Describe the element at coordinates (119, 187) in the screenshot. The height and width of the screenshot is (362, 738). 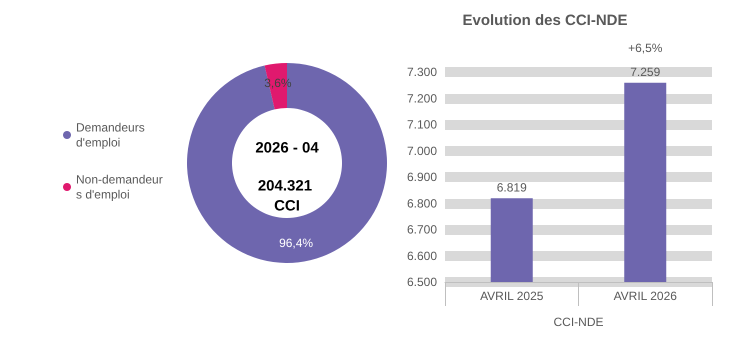
I see `legend-label: Non-demandeurs d'emploi` at that location.